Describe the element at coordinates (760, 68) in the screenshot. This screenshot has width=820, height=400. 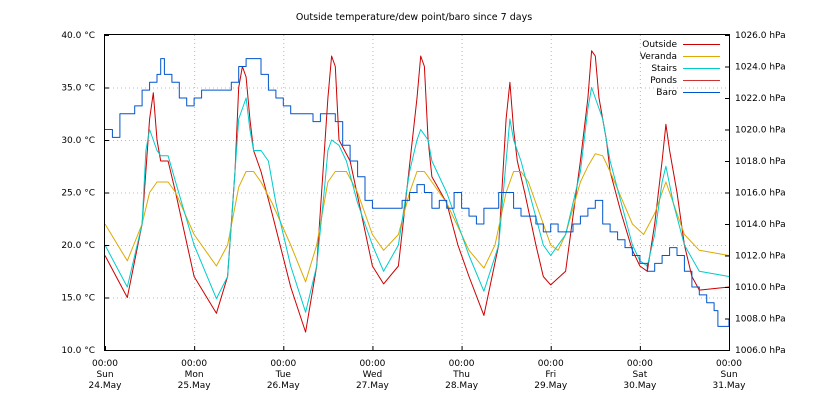
I see `right-tick-label: 1024.0 hPa` at that location.